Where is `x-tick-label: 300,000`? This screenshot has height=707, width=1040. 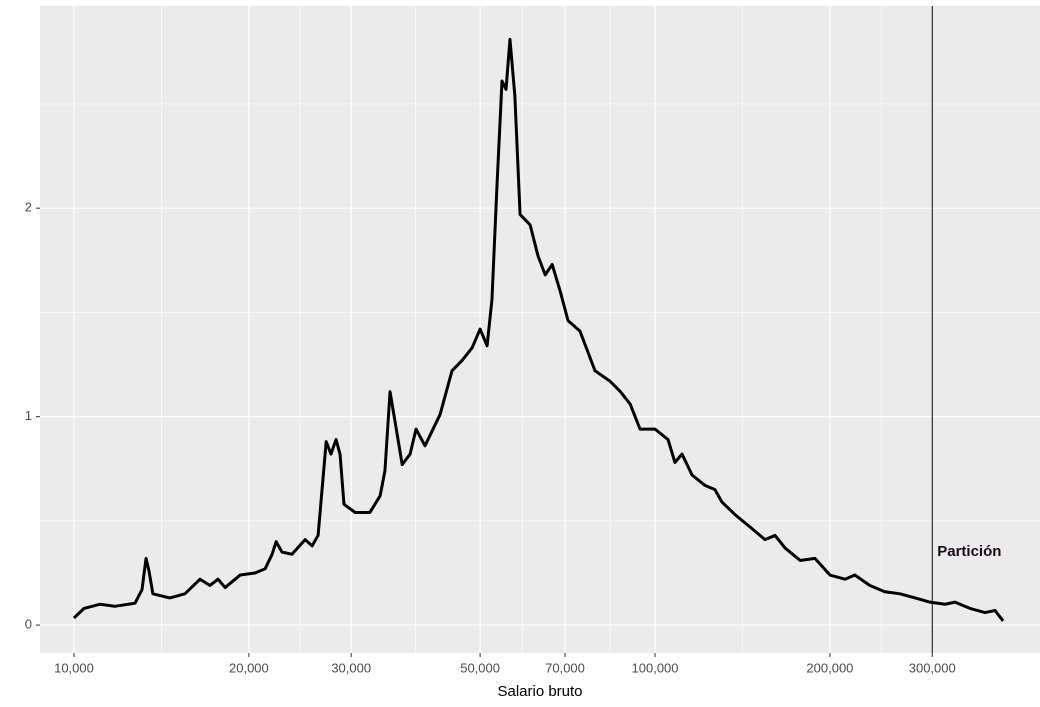
x-tick-label: 300,000 is located at coordinates (932, 667).